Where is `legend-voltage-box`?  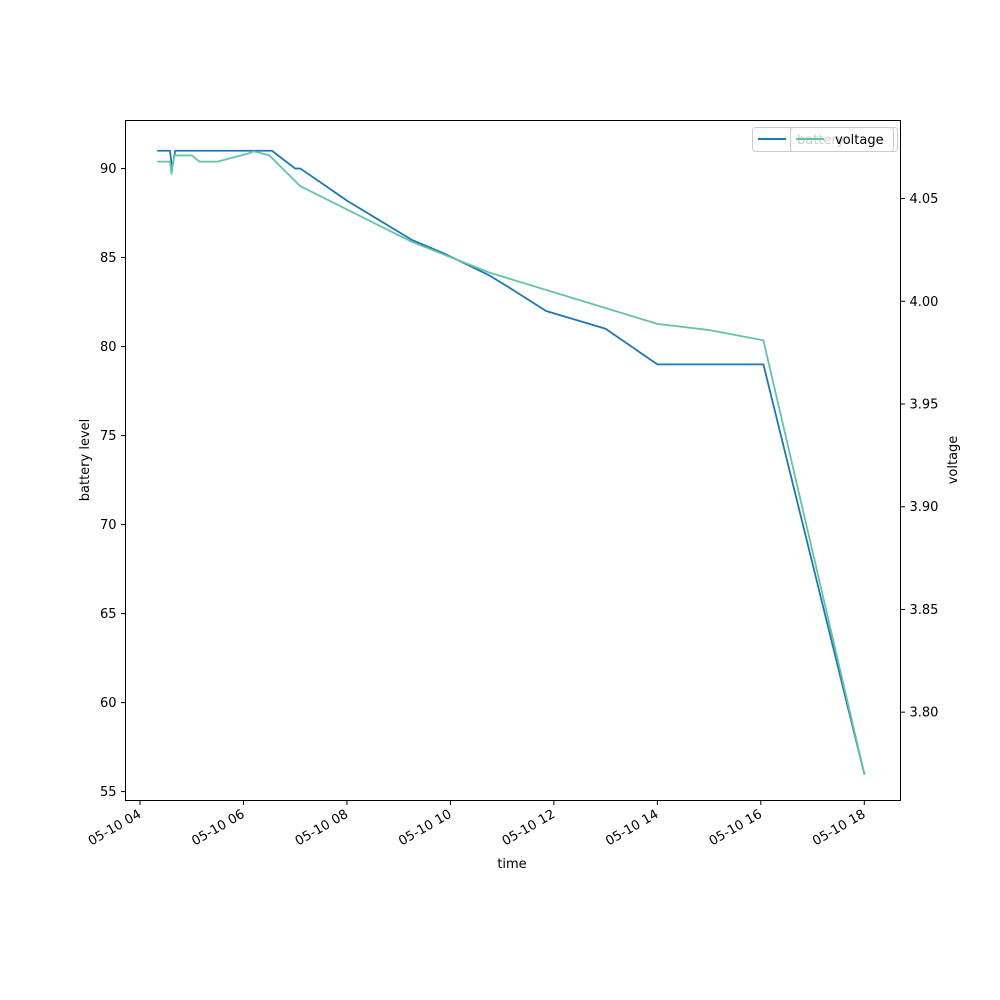 legend-voltage-box is located at coordinates (842, 139).